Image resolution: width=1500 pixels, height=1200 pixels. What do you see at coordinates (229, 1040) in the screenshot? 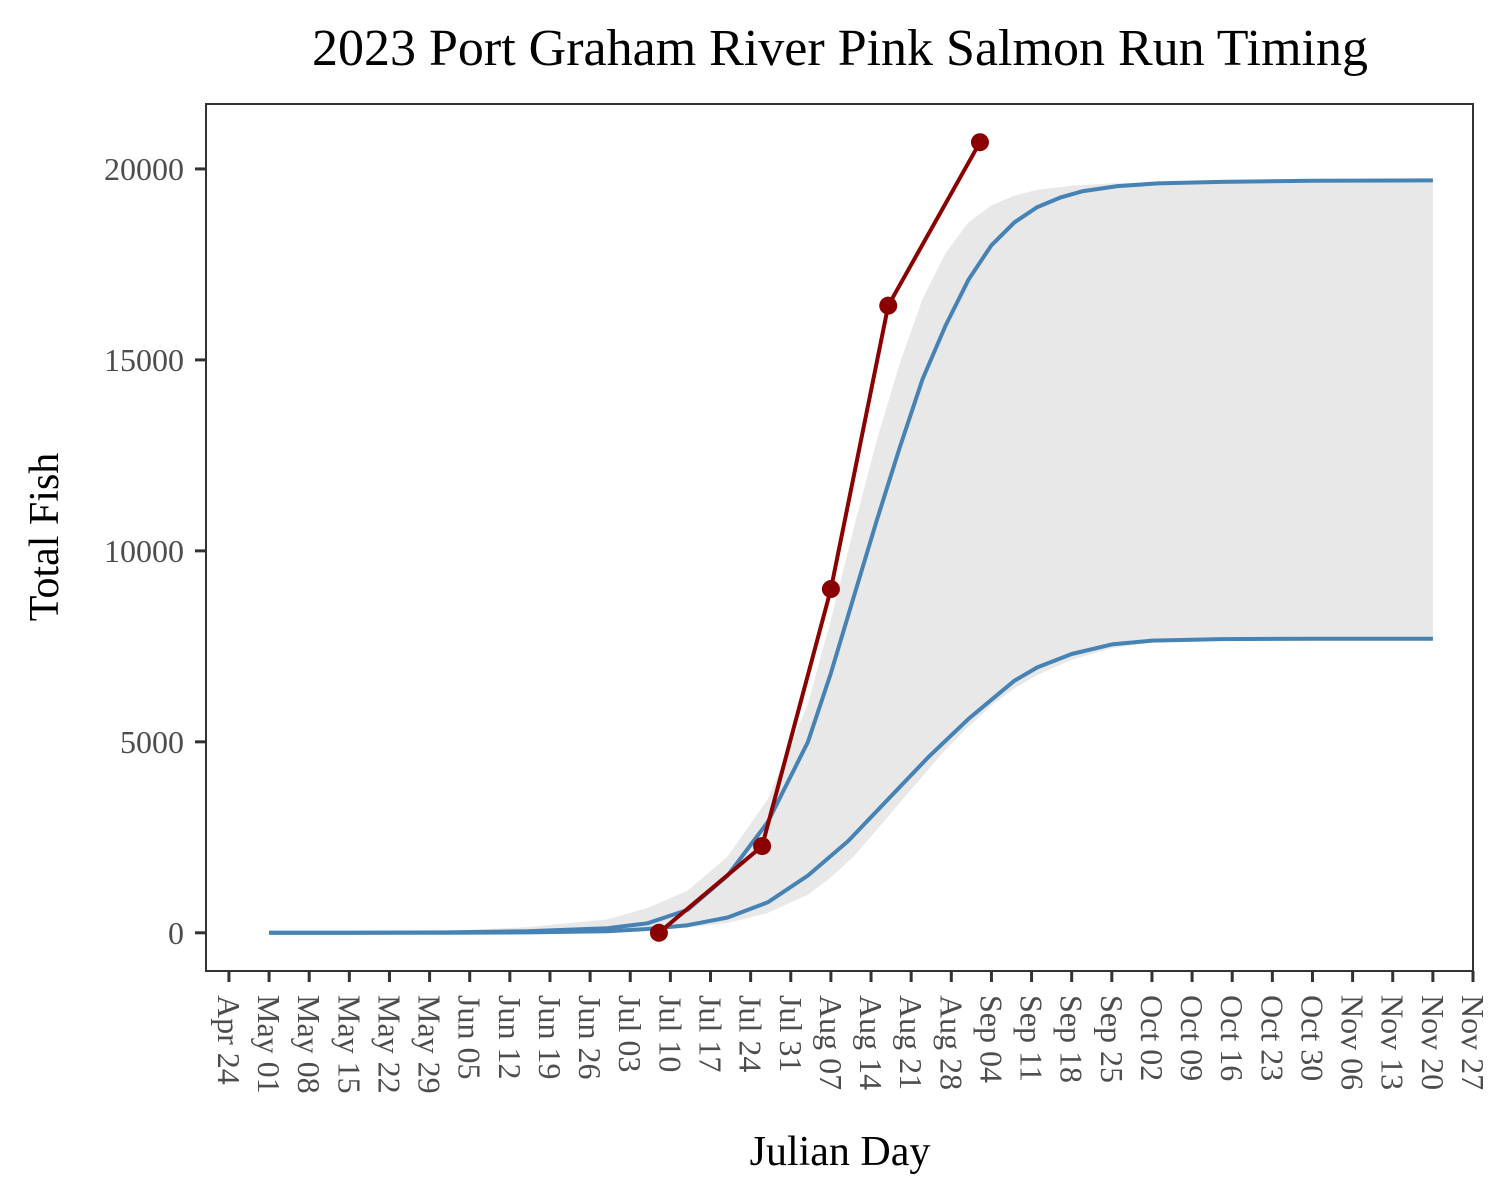
I see `x-tick-label: Apr 24` at bounding box center [229, 1040].